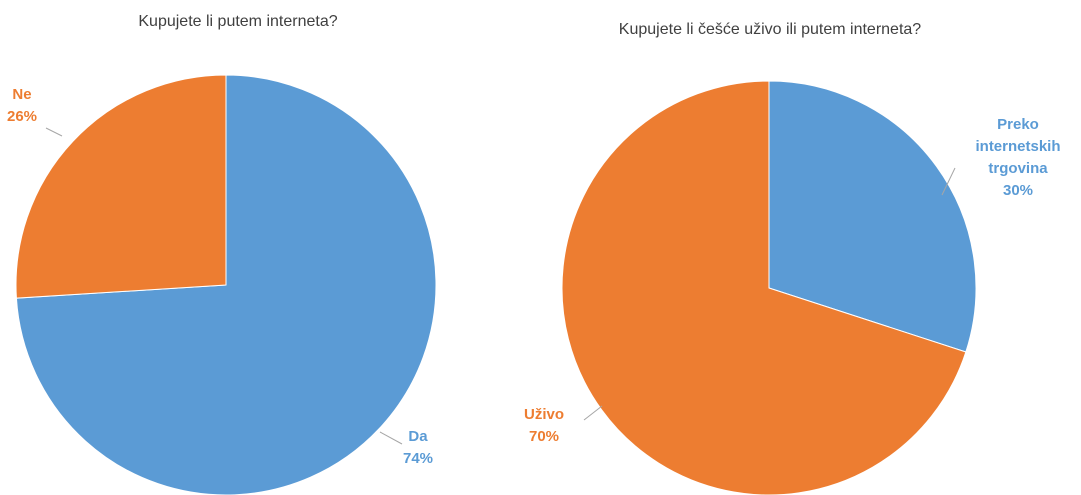 Image resolution: width=1081 pixels, height=495 pixels. Describe the element at coordinates (22, 94) in the screenshot. I see `category-label: Ne` at that location.